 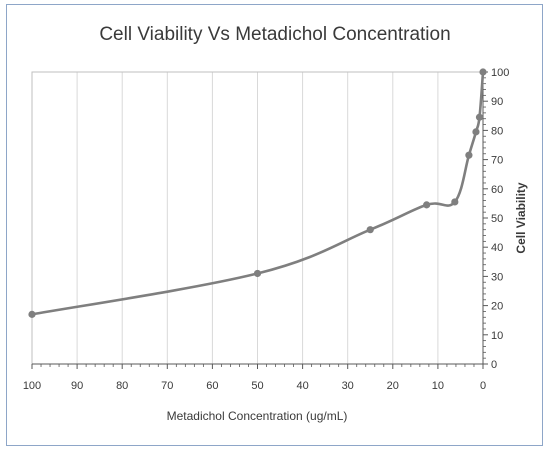 I want to click on x-tick-label: 60, so click(x=212, y=386).